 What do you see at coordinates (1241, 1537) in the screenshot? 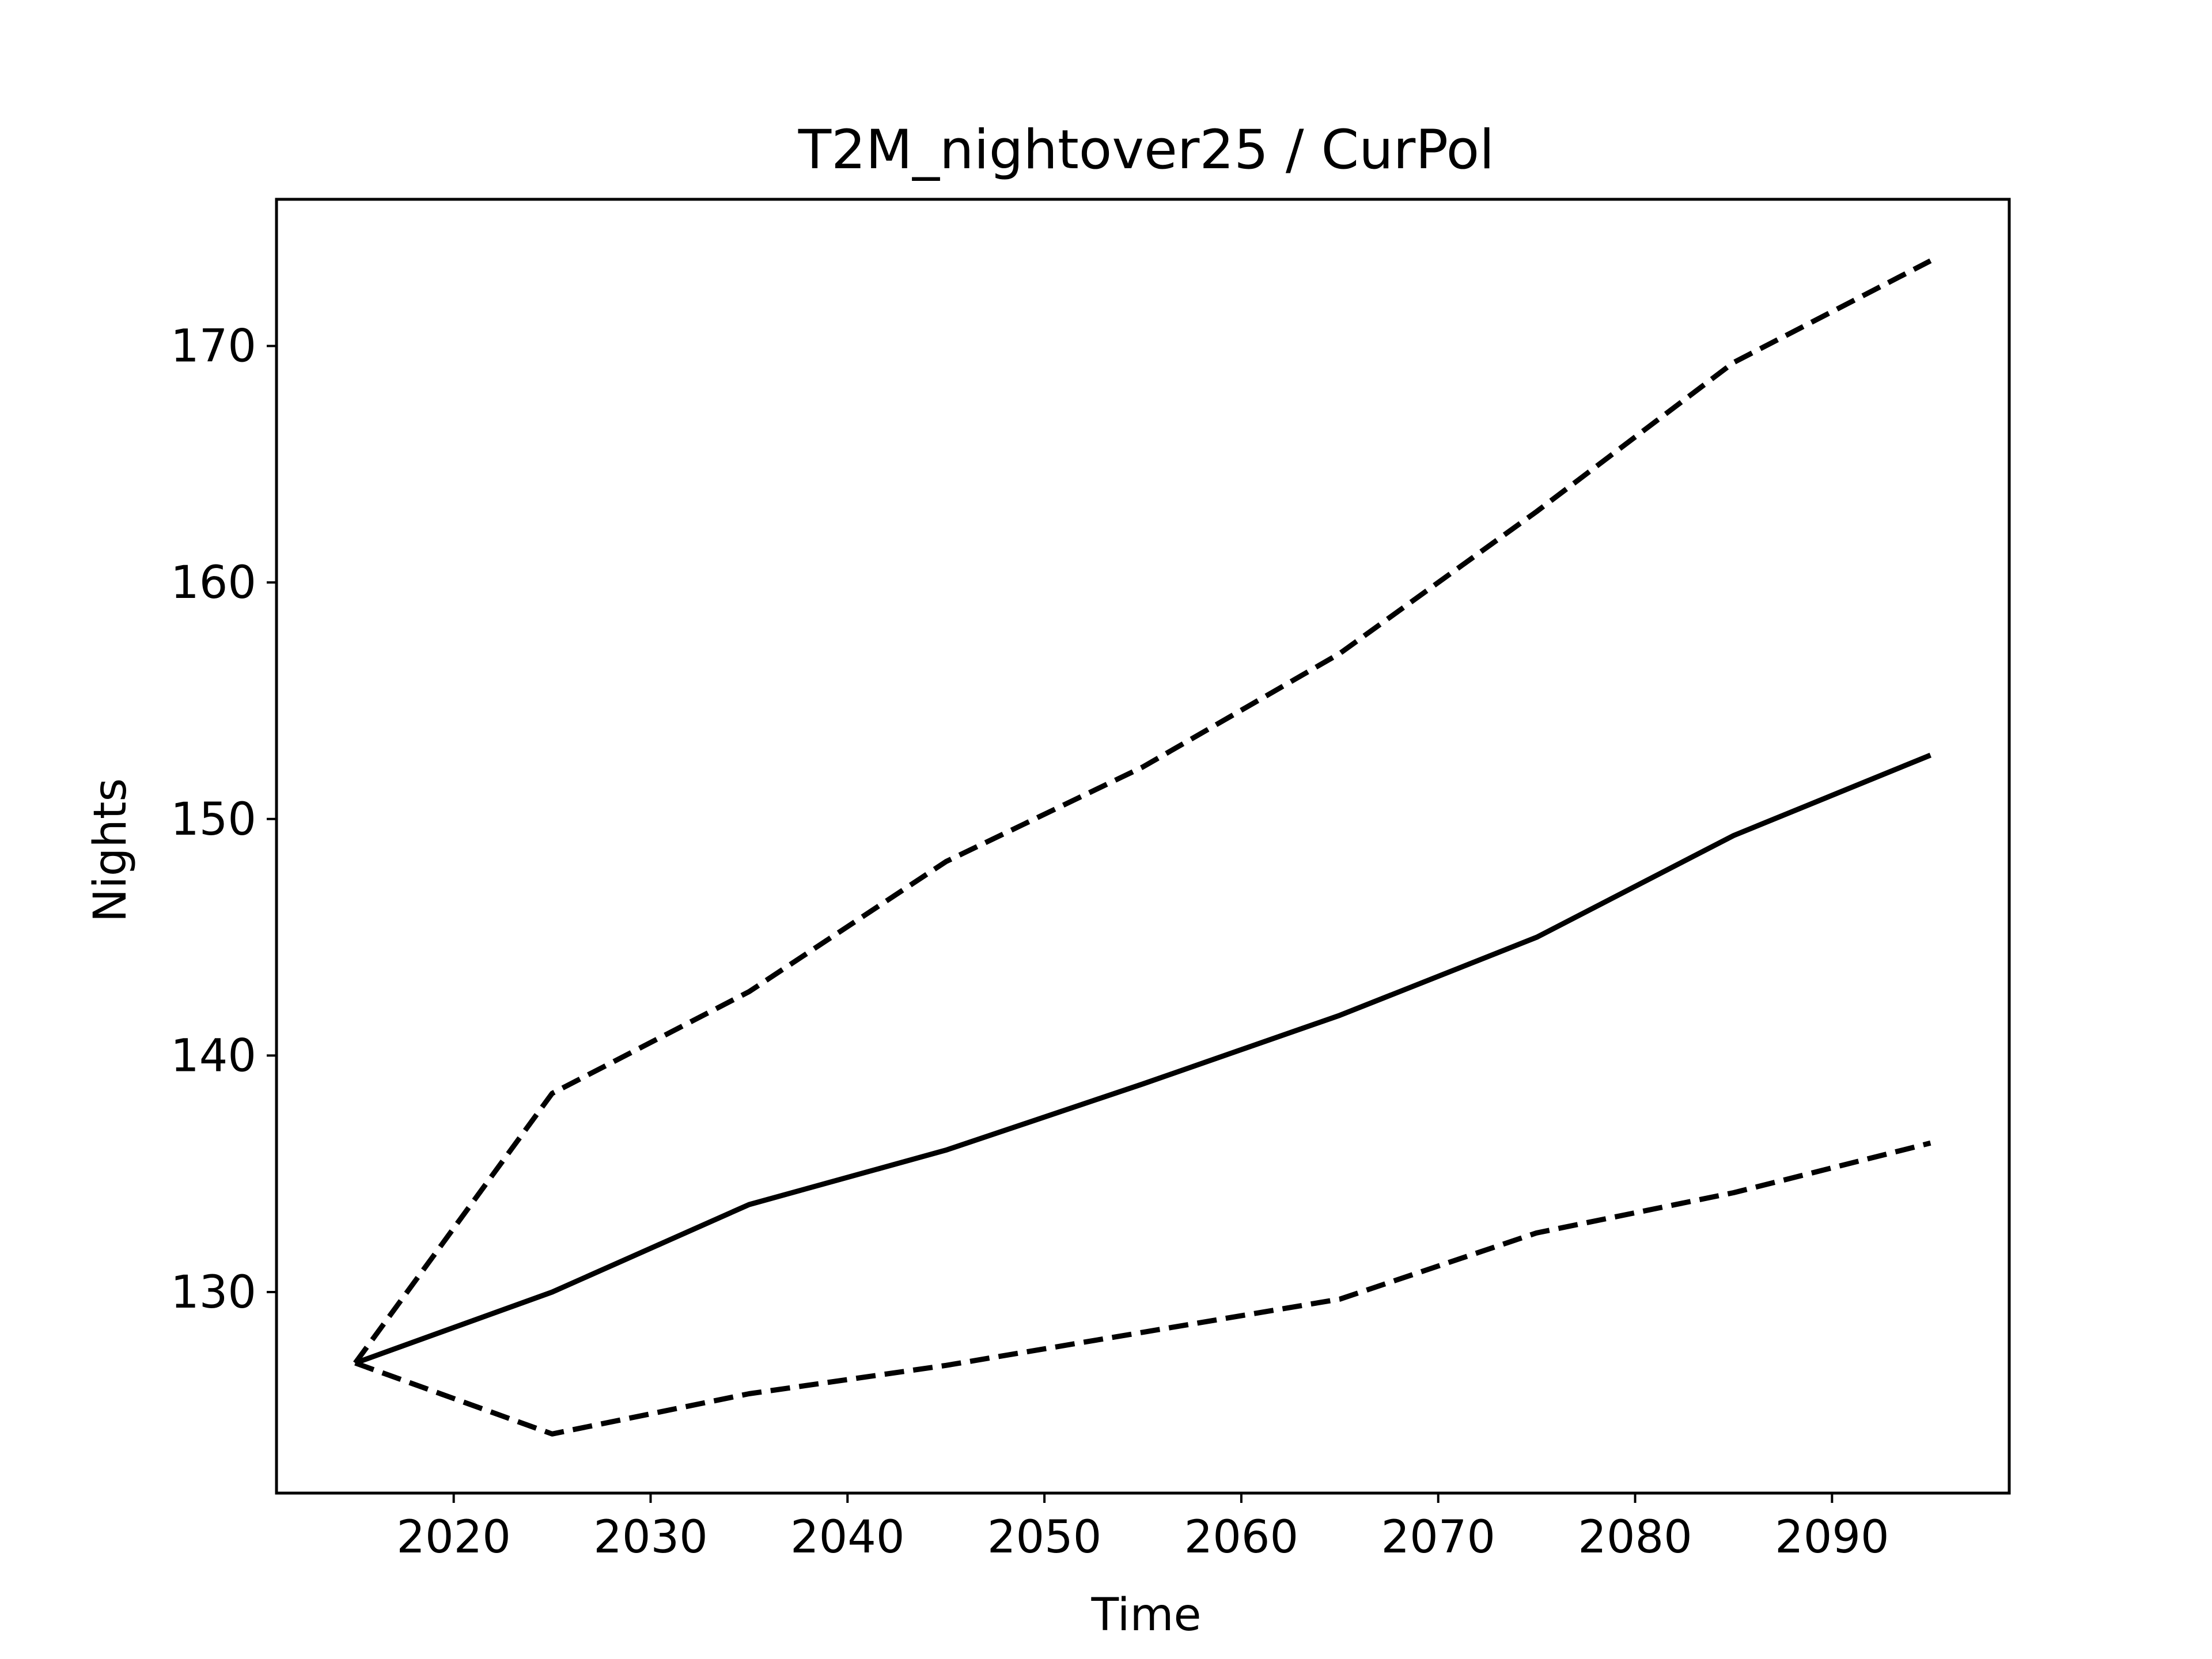
I see `x-tick-label: 2060` at bounding box center [1241, 1537].